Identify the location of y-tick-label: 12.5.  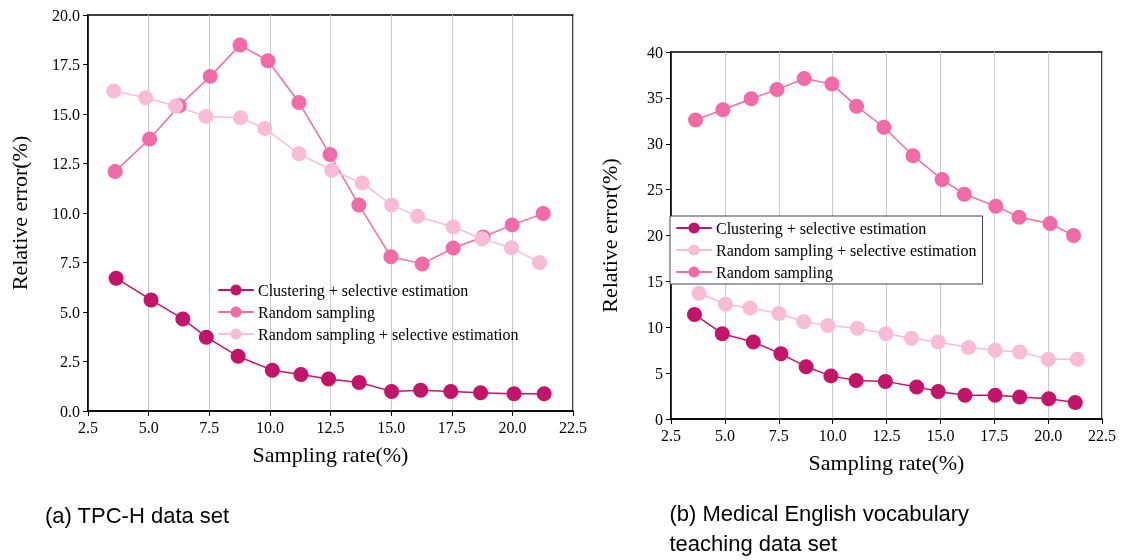
(66, 163).